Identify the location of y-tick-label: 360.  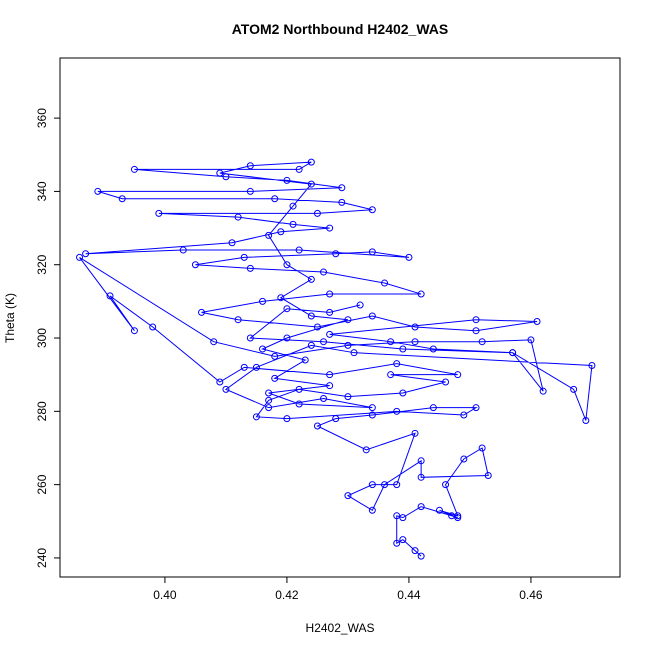
(42, 118).